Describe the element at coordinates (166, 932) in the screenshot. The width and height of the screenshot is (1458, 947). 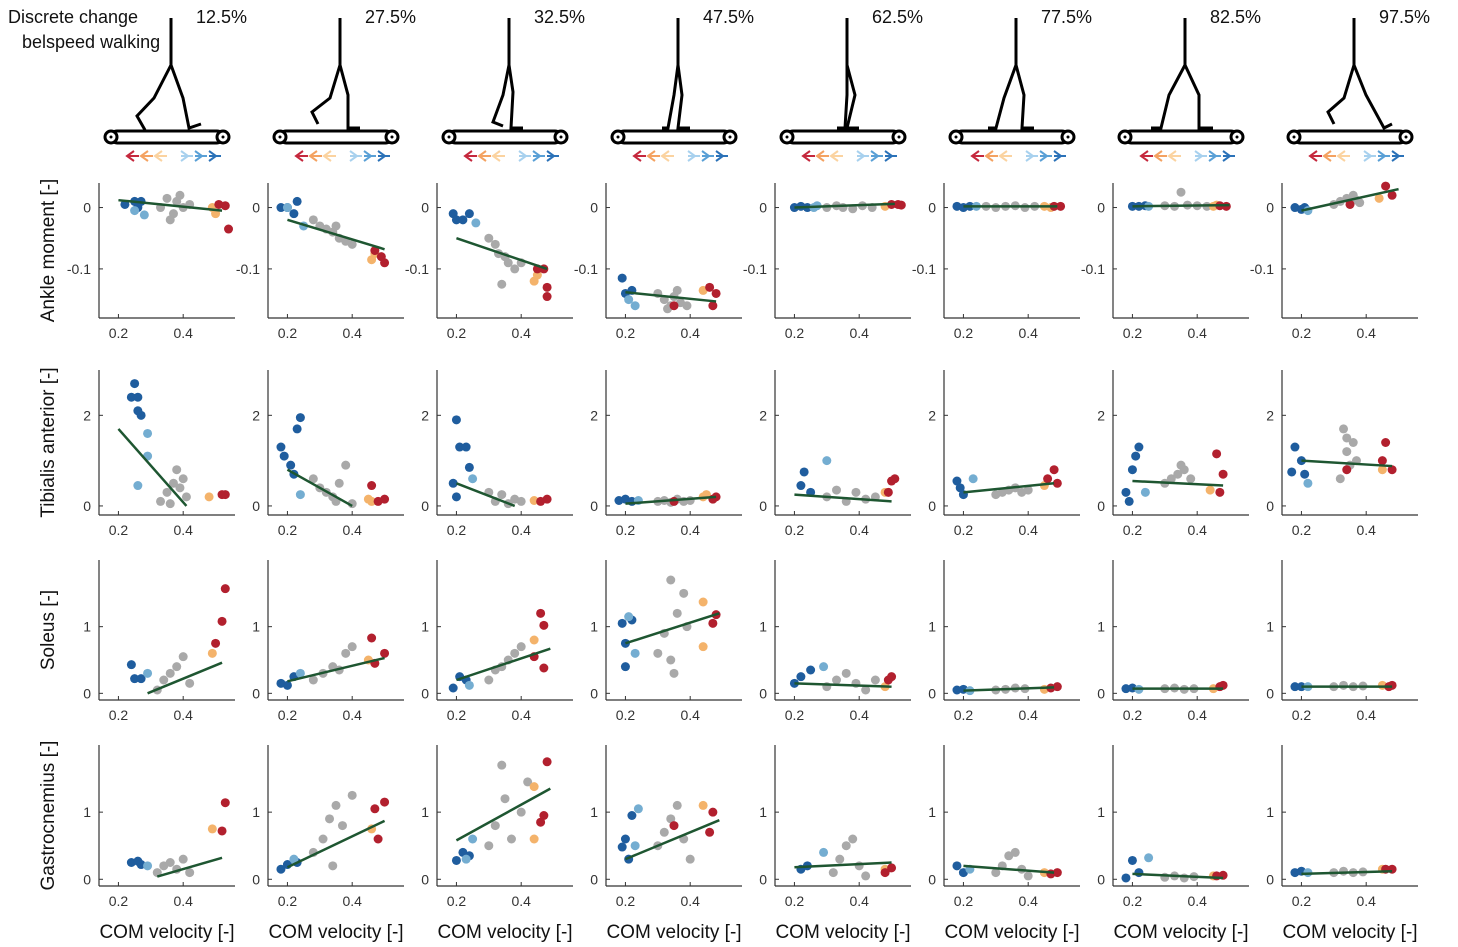
I see `x-axis-label: COM velocity [-]` at that location.